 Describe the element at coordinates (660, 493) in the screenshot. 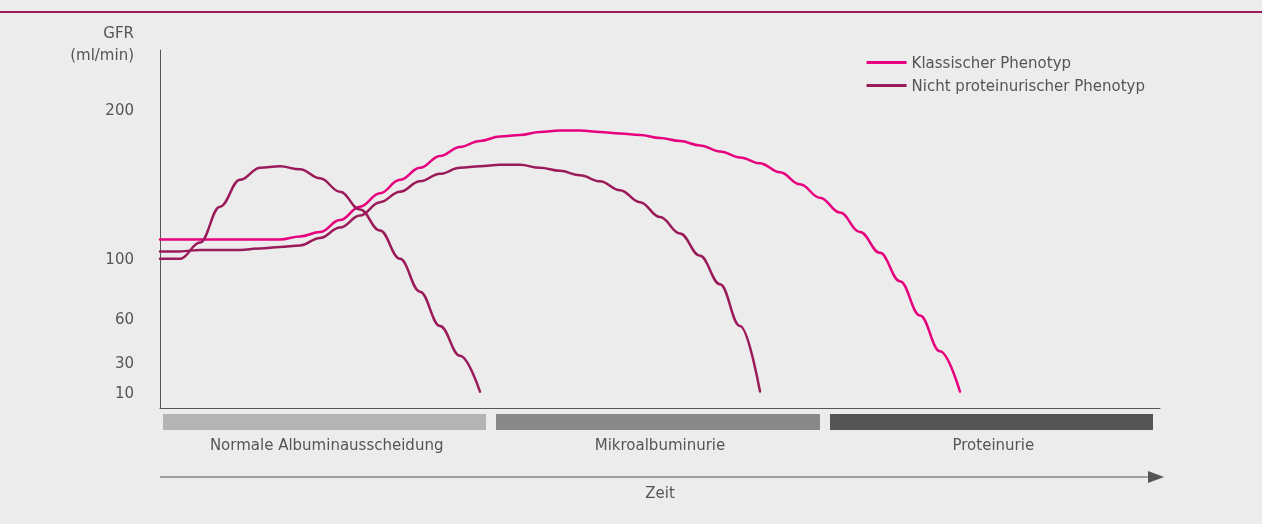

I see `text: Zeit` at that location.